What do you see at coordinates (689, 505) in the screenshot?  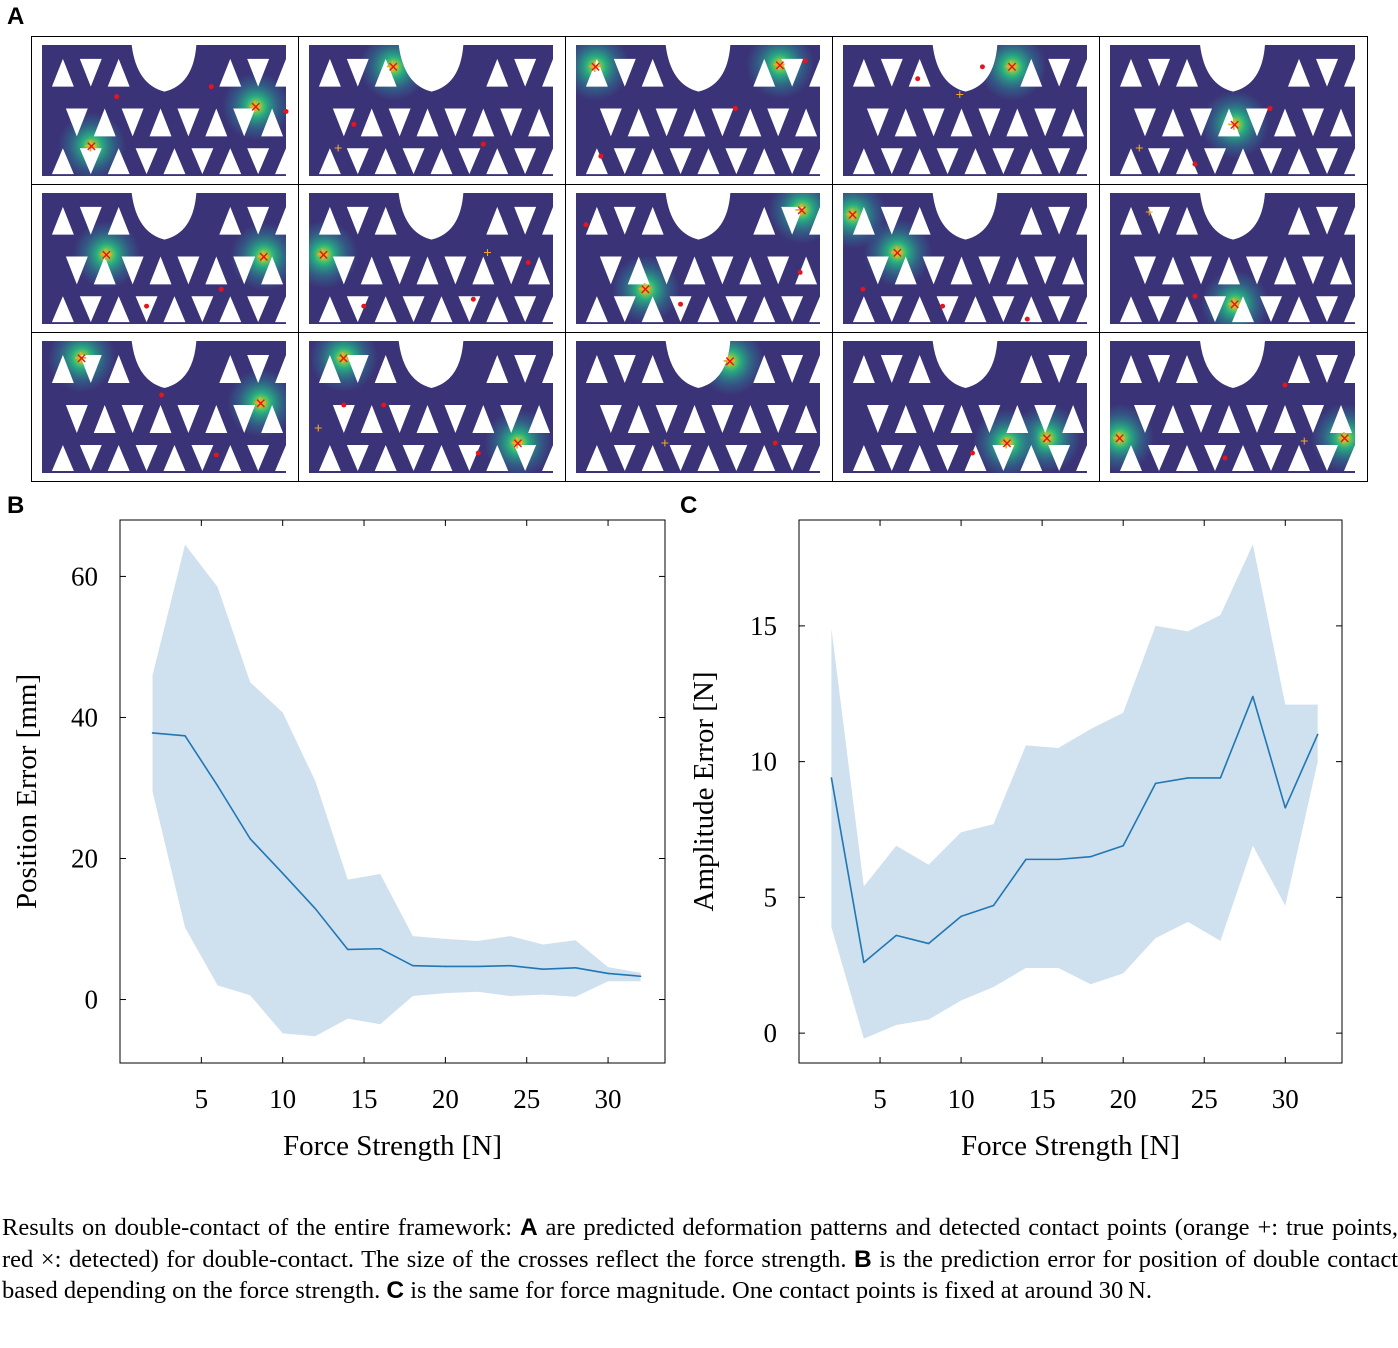 I see `panel-label-c: C` at bounding box center [689, 505].